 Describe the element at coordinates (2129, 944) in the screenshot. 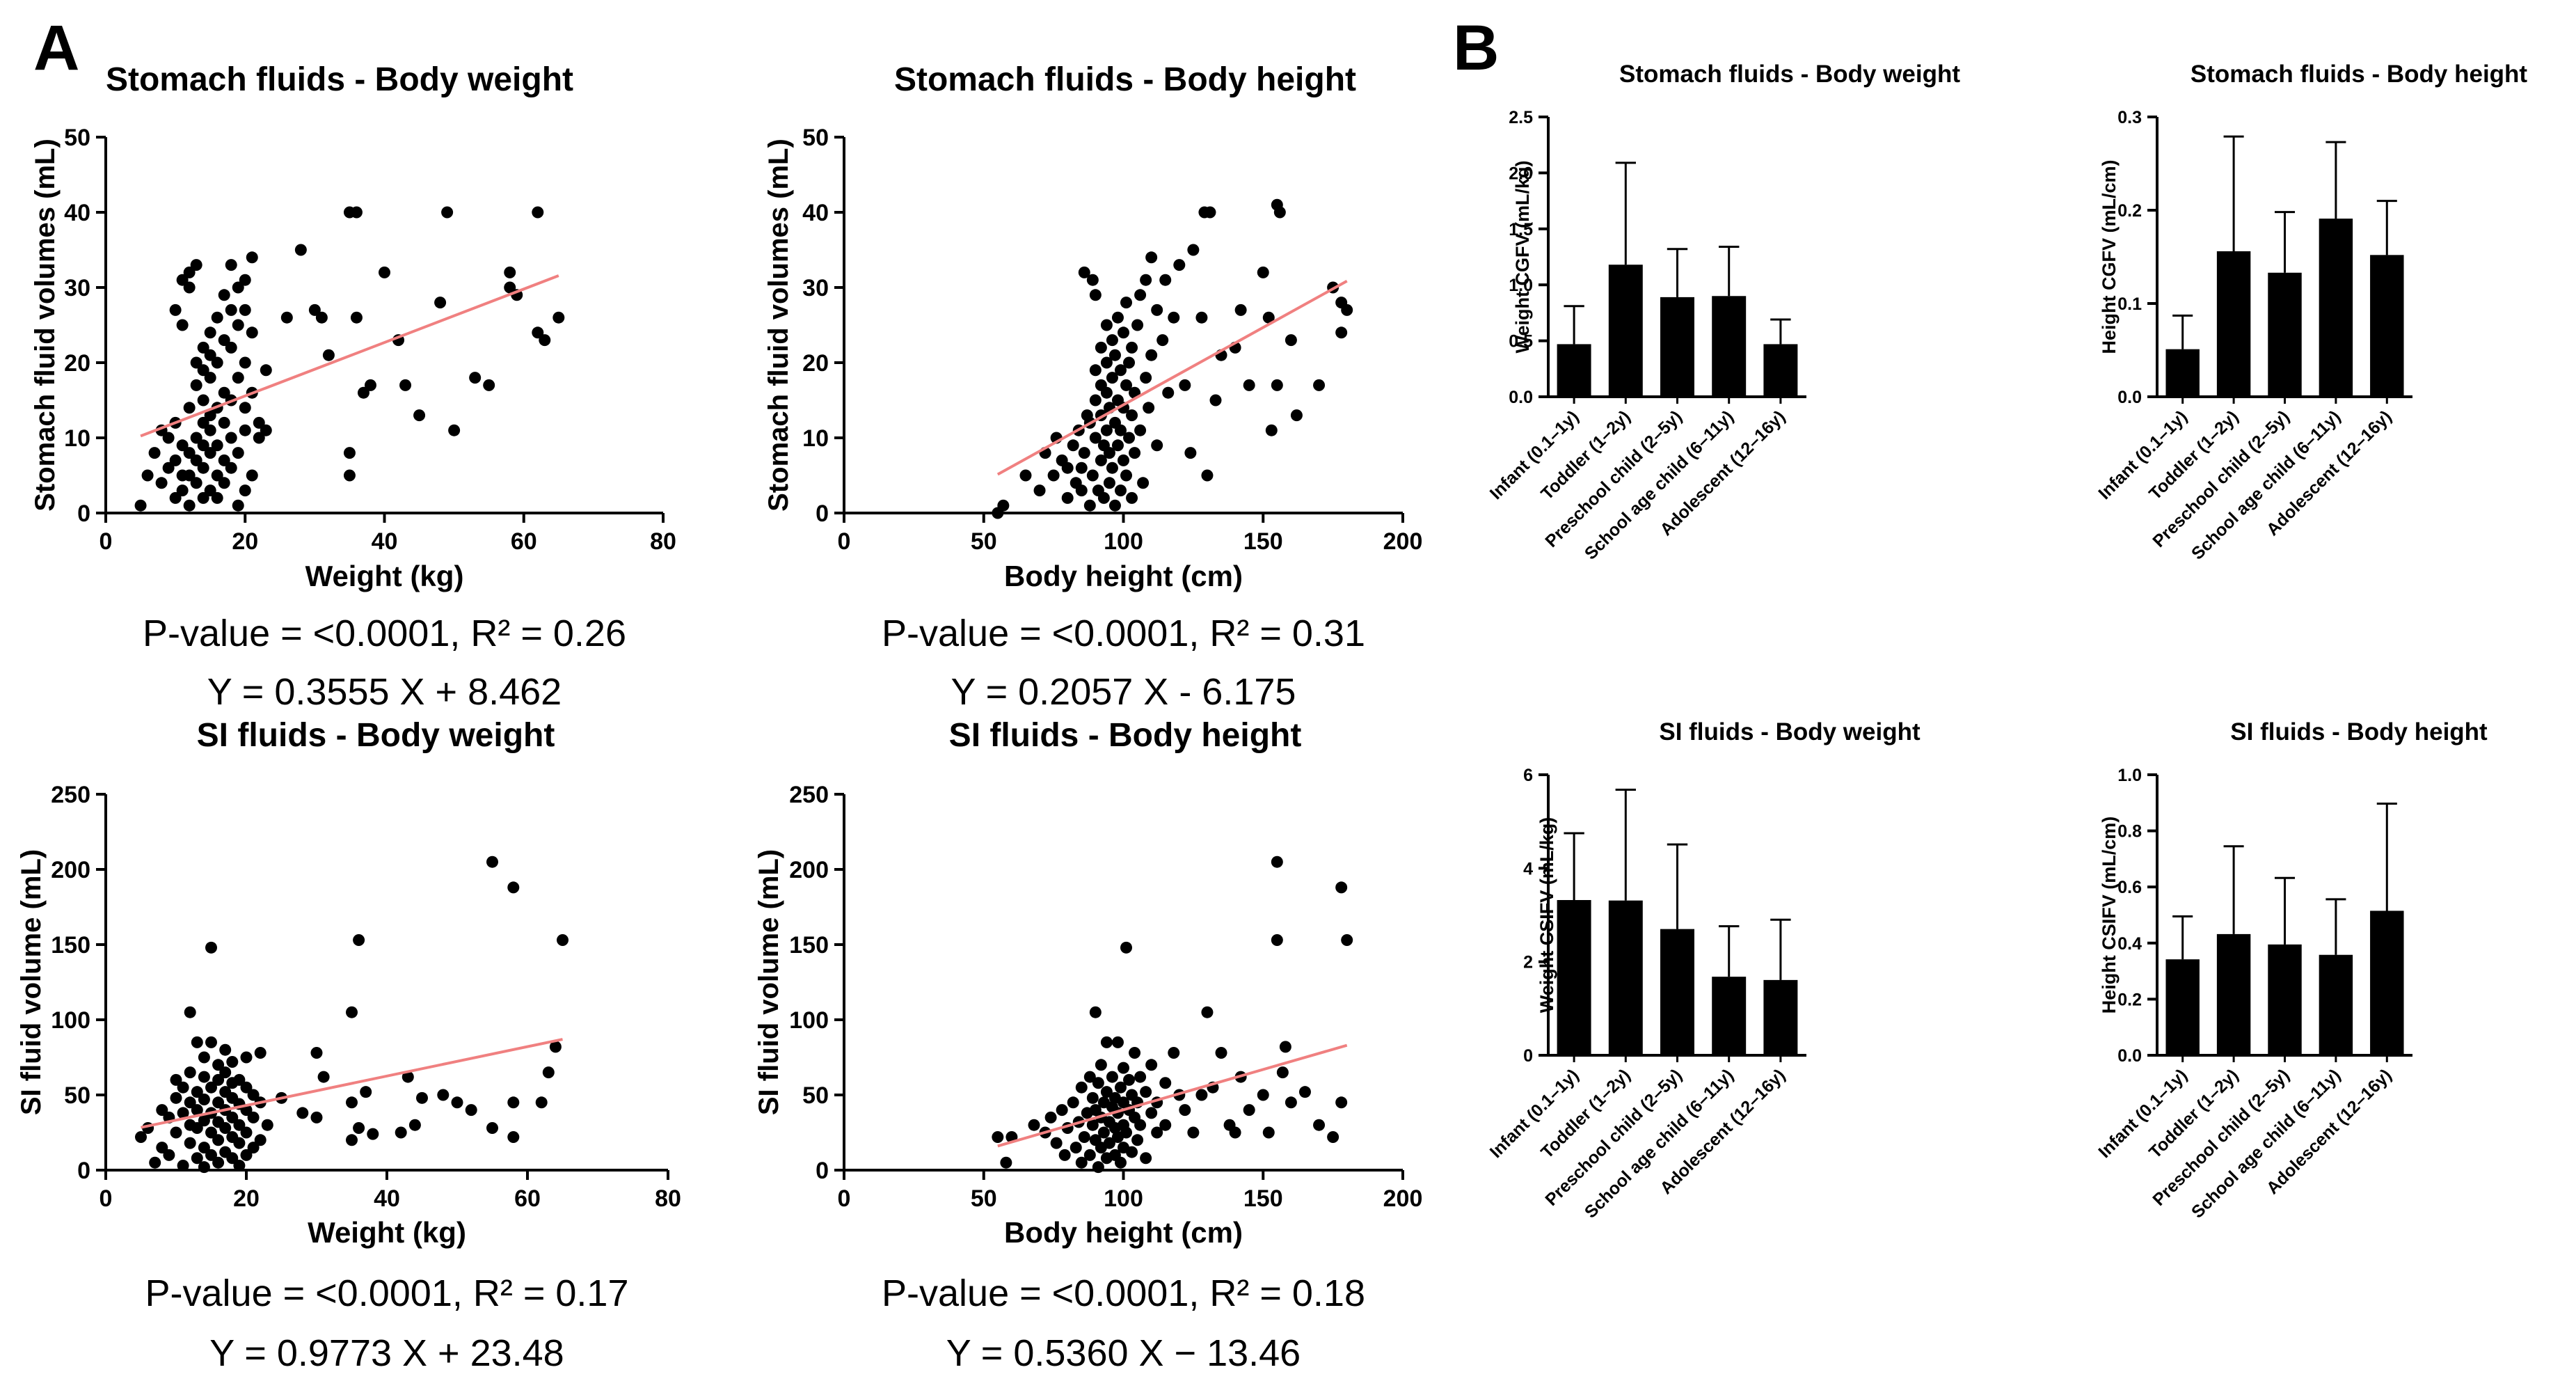

I see `y-tick-label: 0.4` at that location.